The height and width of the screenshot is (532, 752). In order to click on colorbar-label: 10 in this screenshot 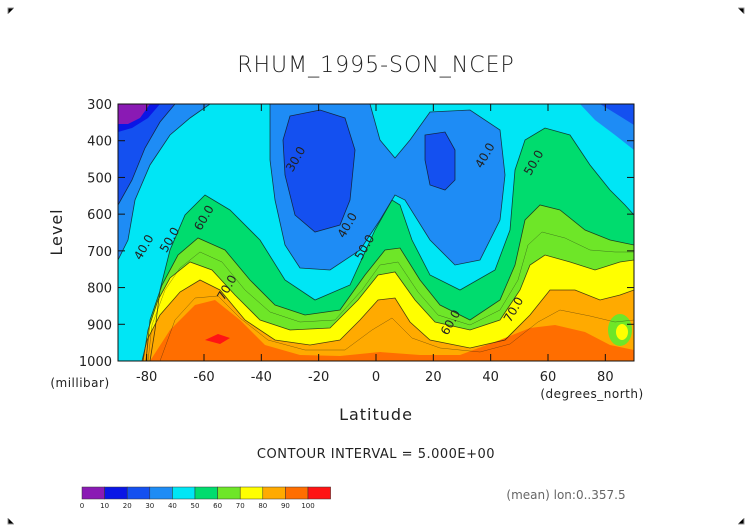, I will do `click(104, 506)`.